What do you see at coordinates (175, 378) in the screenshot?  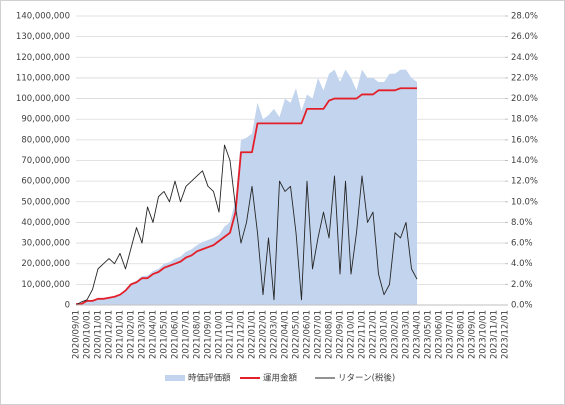 I see `legend-swatch` at bounding box center [175, 378].